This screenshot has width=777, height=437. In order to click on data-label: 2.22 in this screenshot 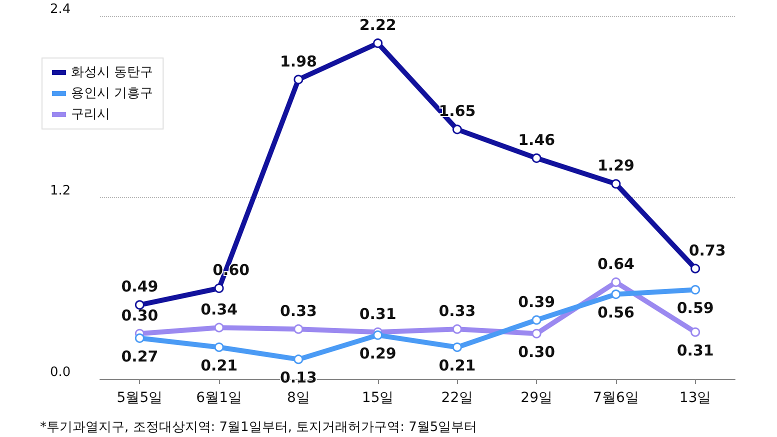, I will do `click(377, 25)`.